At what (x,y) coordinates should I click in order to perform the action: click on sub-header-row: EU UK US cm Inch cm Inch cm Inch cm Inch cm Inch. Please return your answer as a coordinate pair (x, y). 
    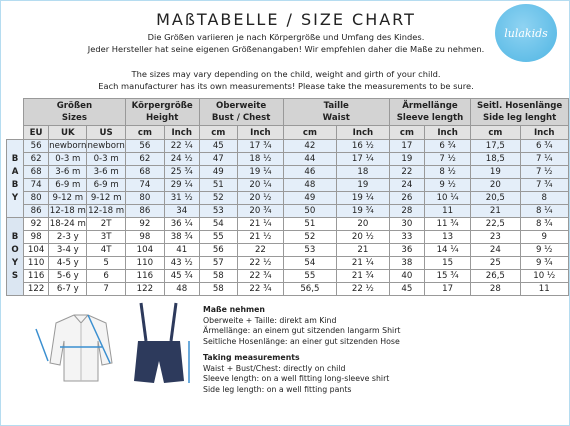
    Looking at the image, I should click on (288, 132).